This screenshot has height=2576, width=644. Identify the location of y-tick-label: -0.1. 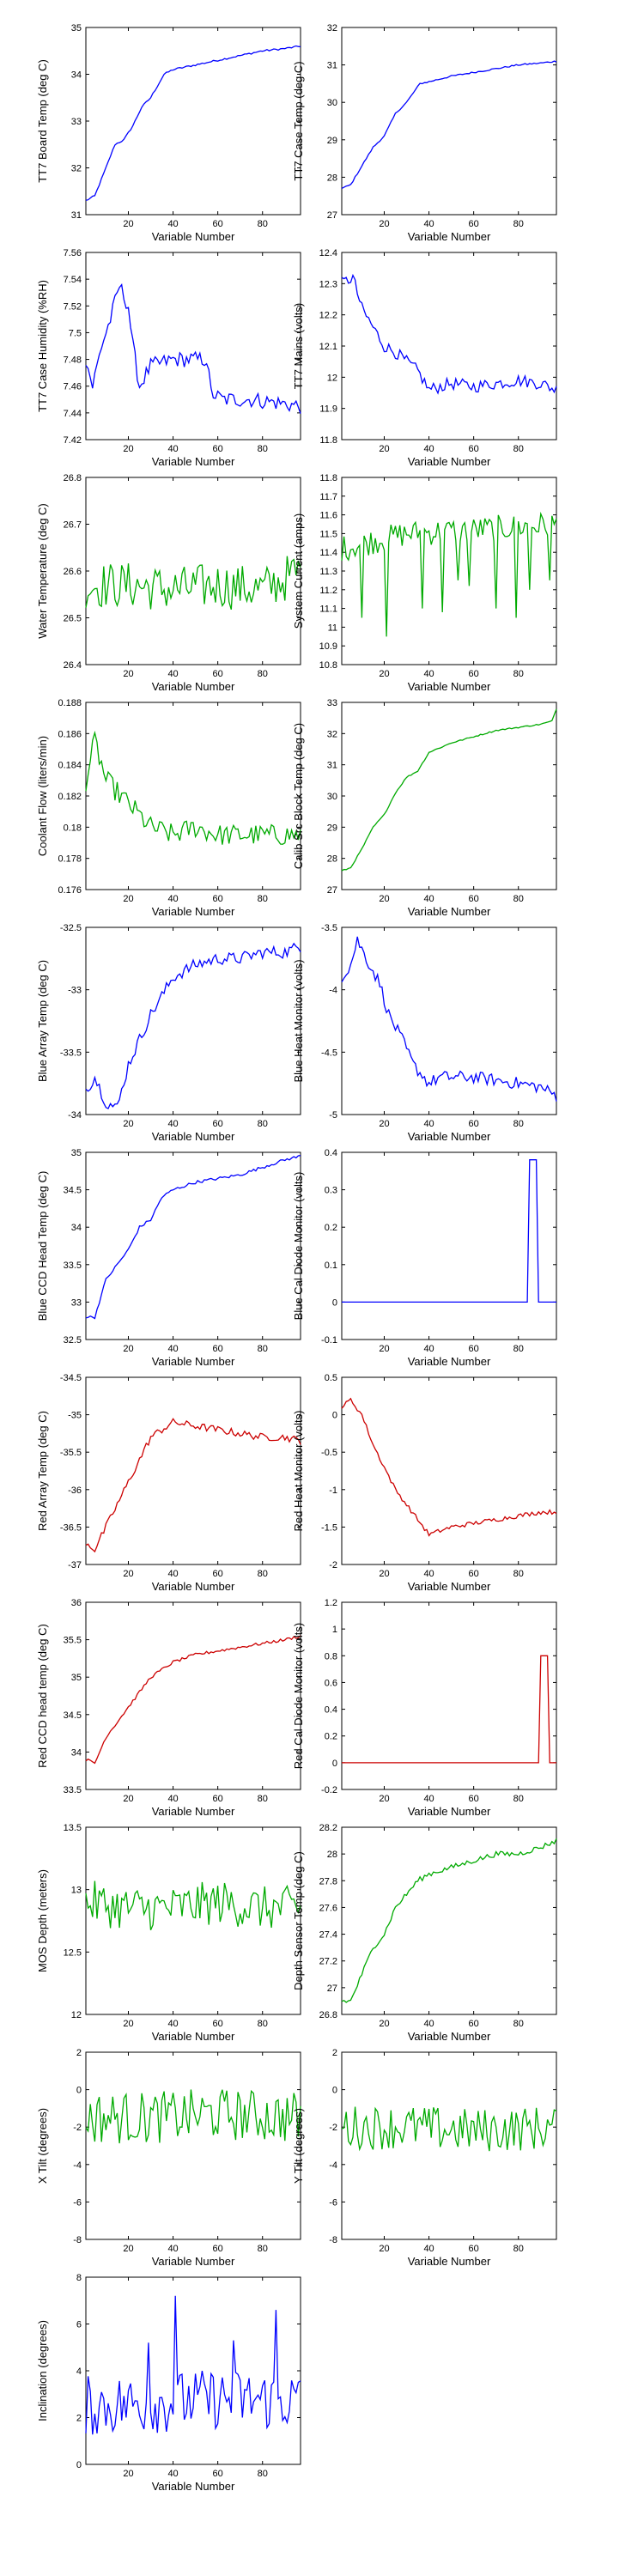
(329, 1341).